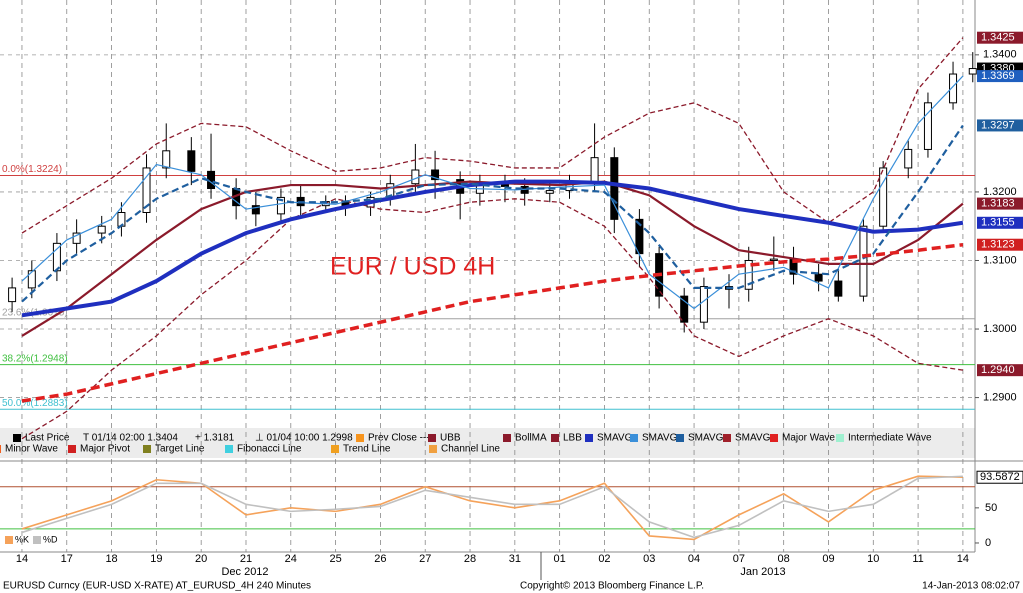 The image size is (1023, 593). I want to click on x-tick-label: 08, so click(784, 559).